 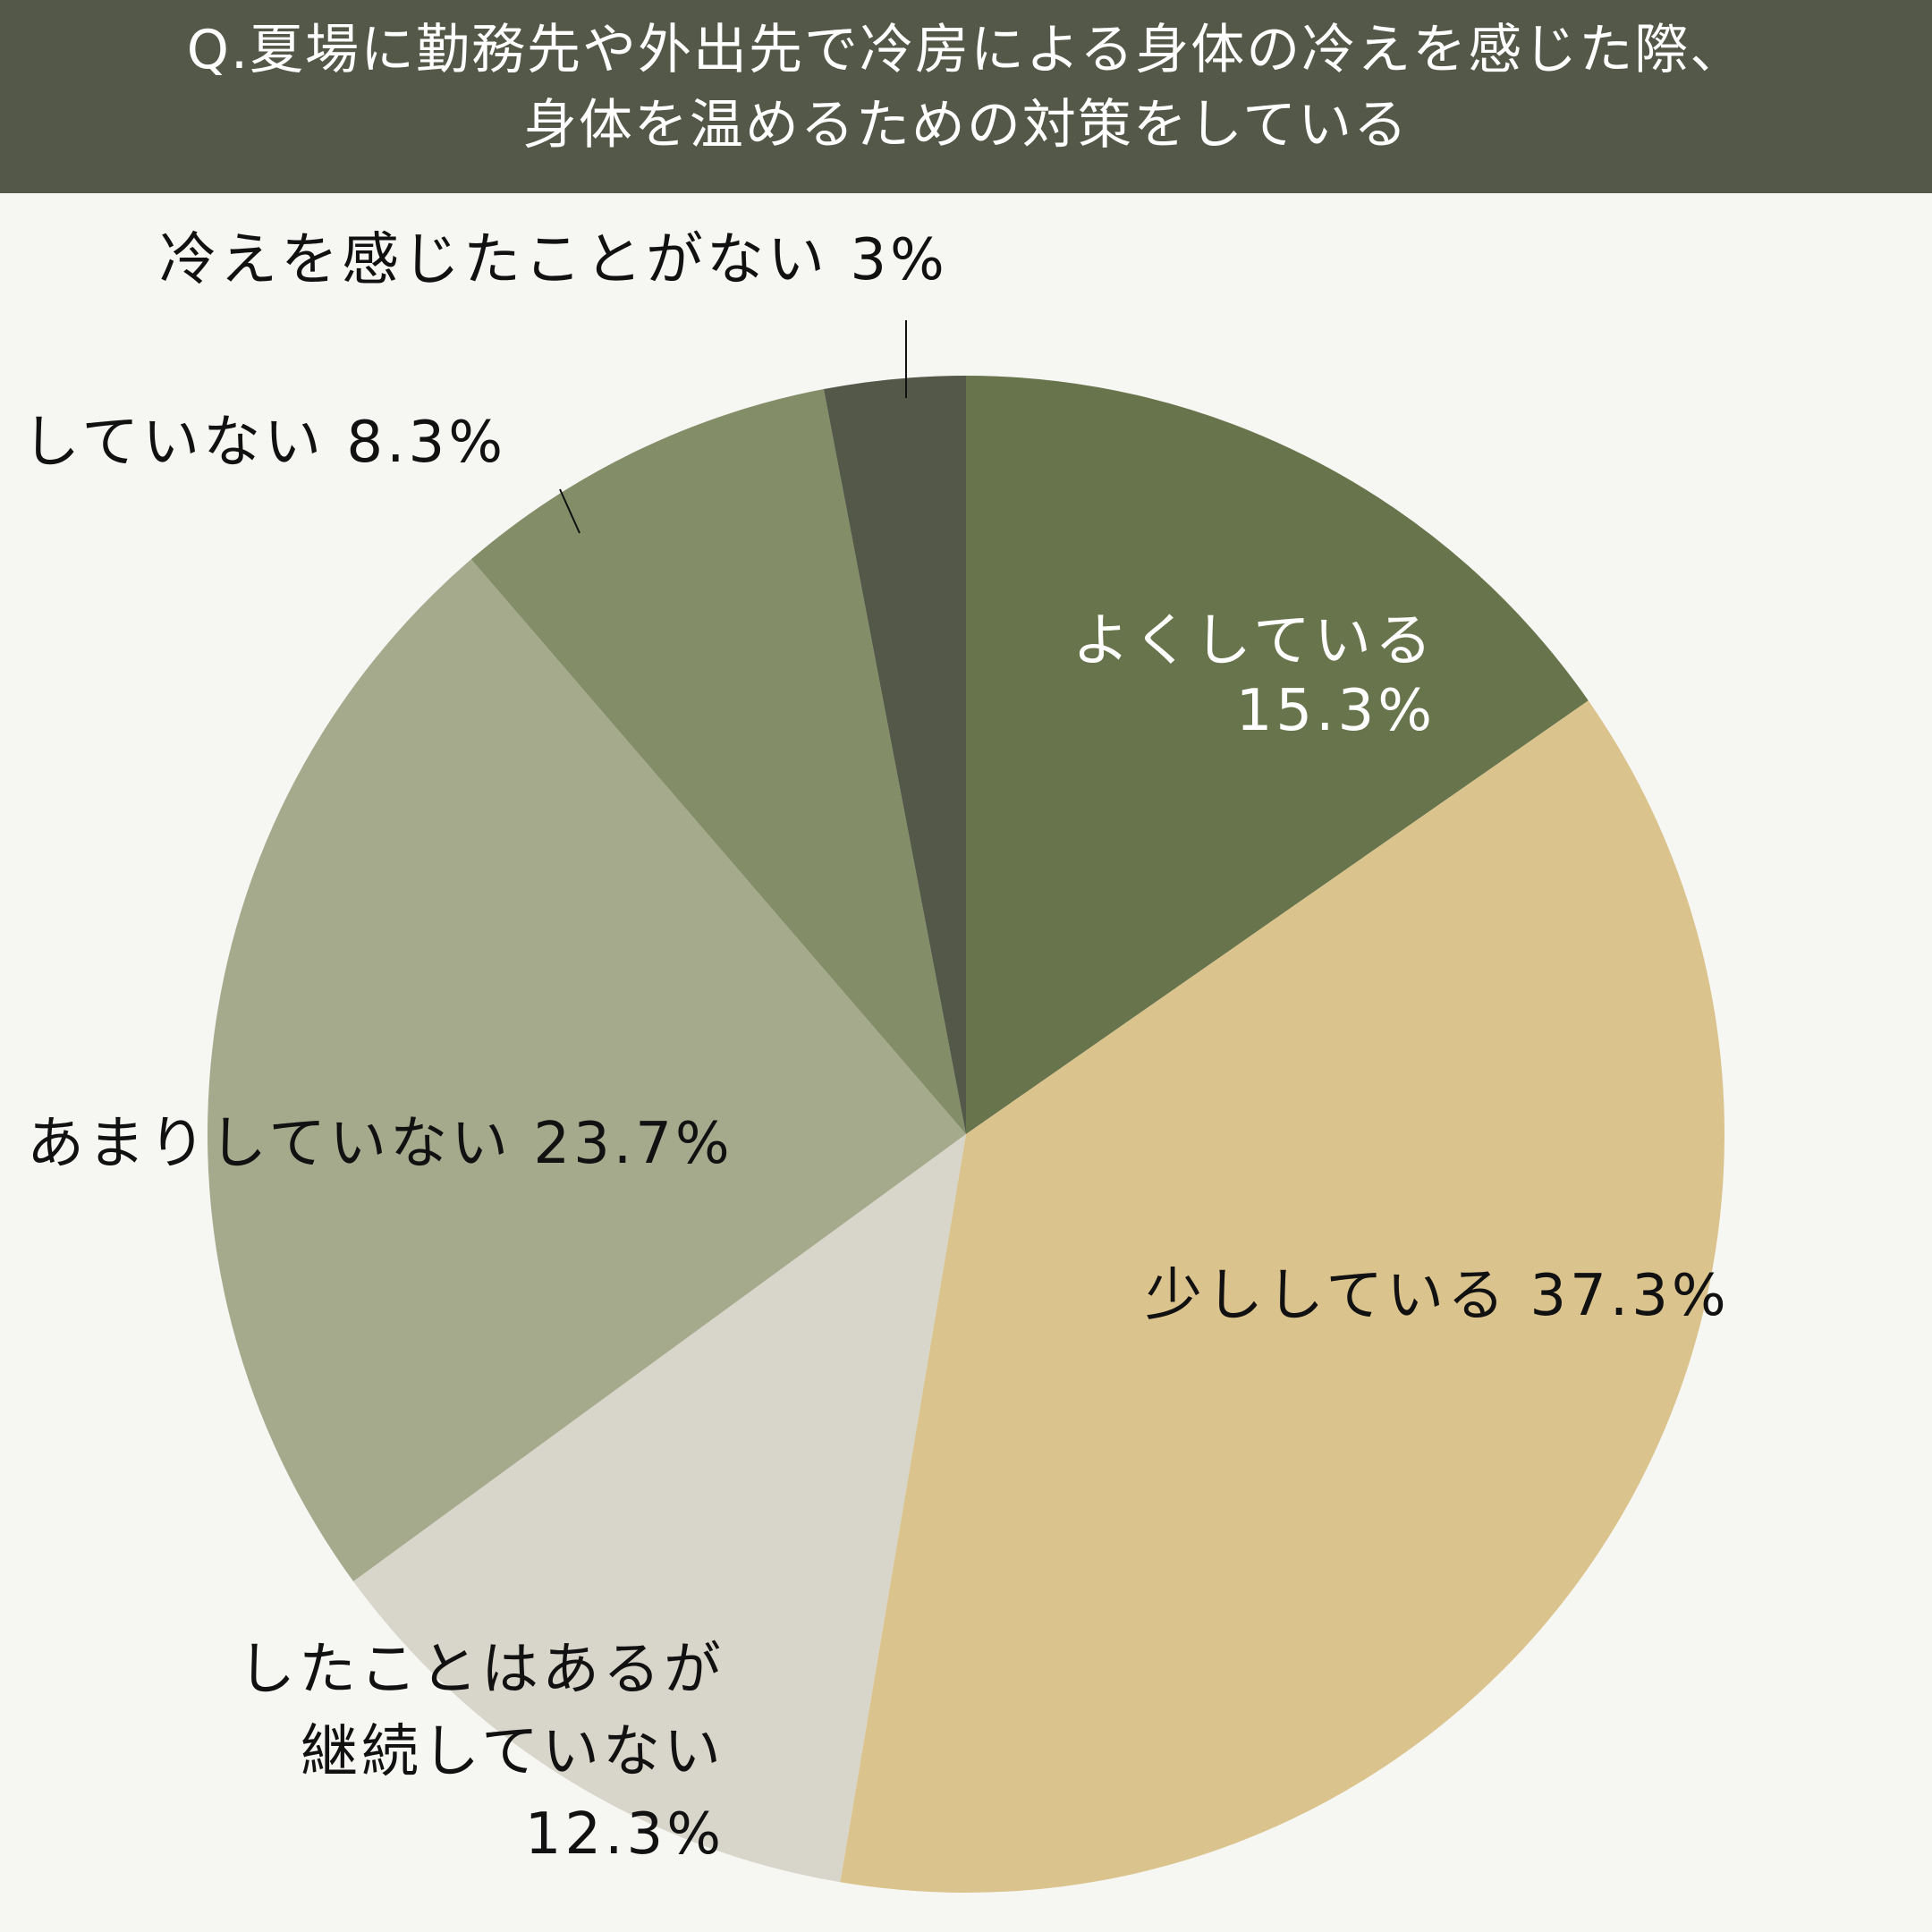 I want to click on slice-label-2-line-1: 少ししている 37.3%, so click(x=1437, y=1296).